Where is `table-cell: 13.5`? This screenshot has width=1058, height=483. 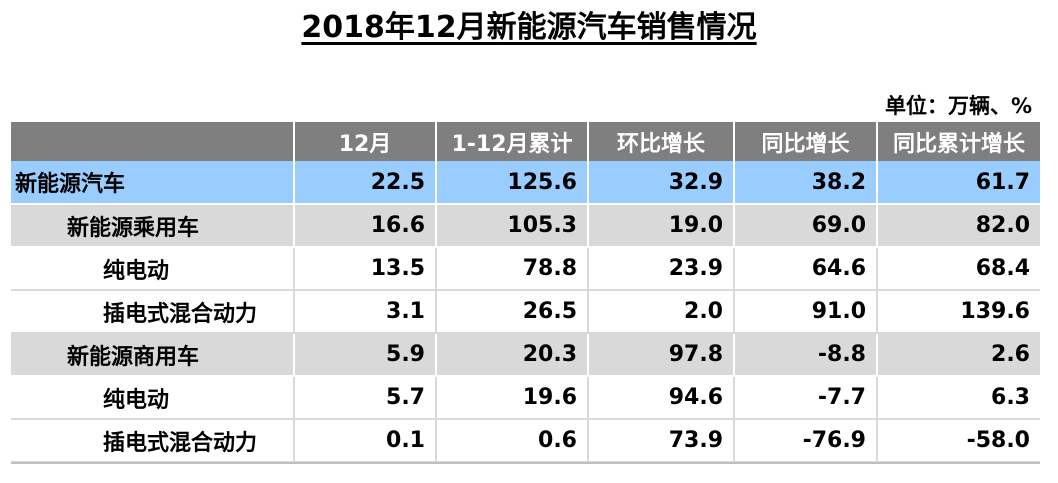 table-cell: 13.5 is located at coordinates (364, 269).